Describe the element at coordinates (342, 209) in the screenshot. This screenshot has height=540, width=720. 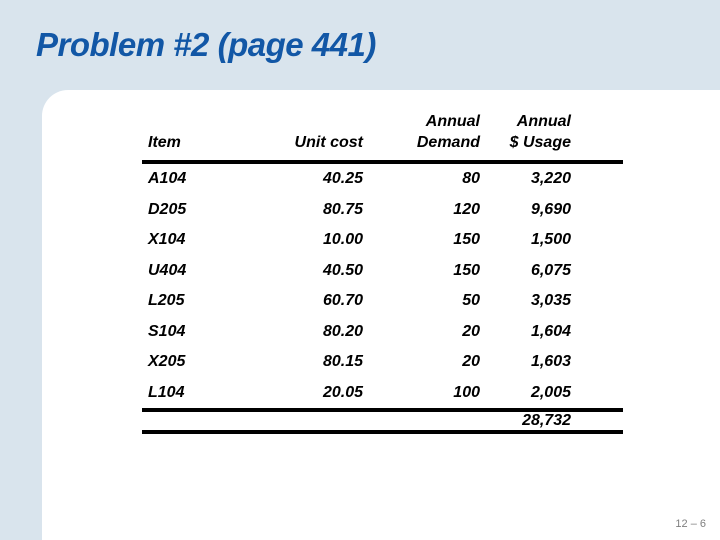
I see `cell-unit-cost: 80.75` at that location.